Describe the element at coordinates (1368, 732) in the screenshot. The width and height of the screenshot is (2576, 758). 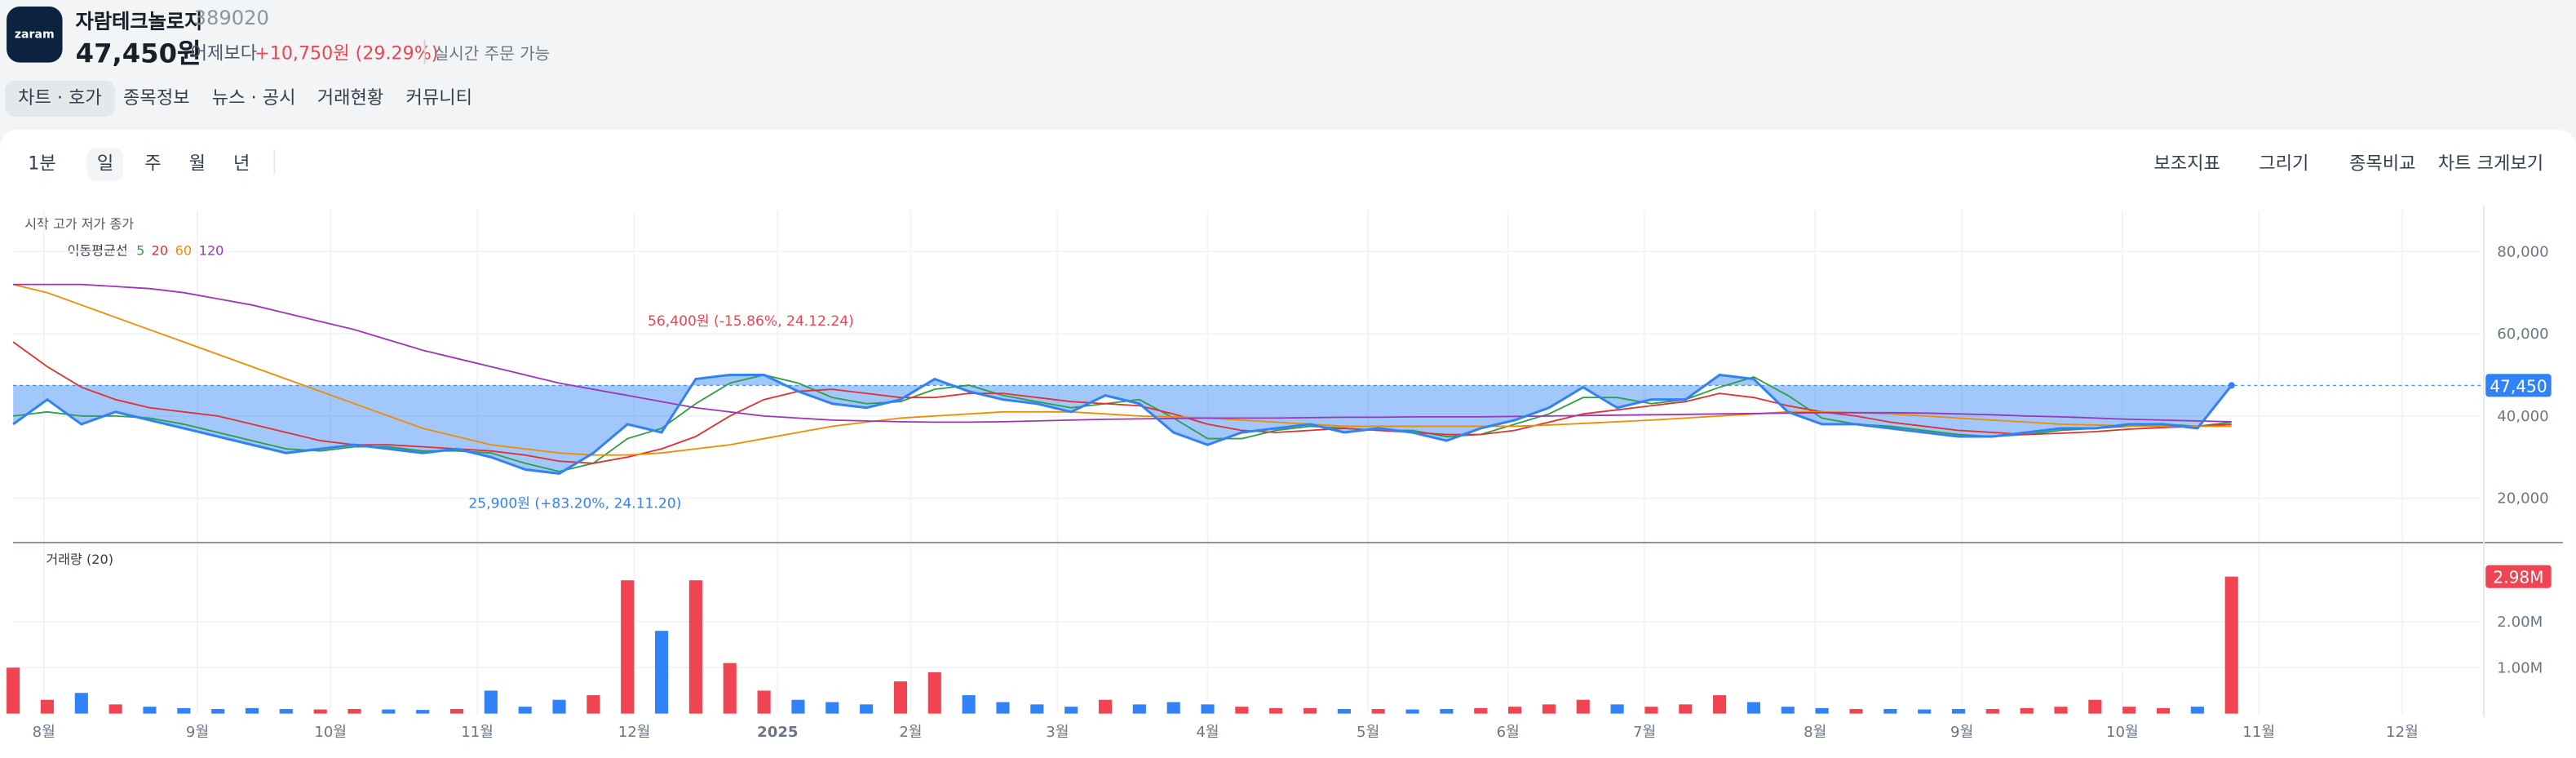
I see `x-tick-label: 5월` at that location.